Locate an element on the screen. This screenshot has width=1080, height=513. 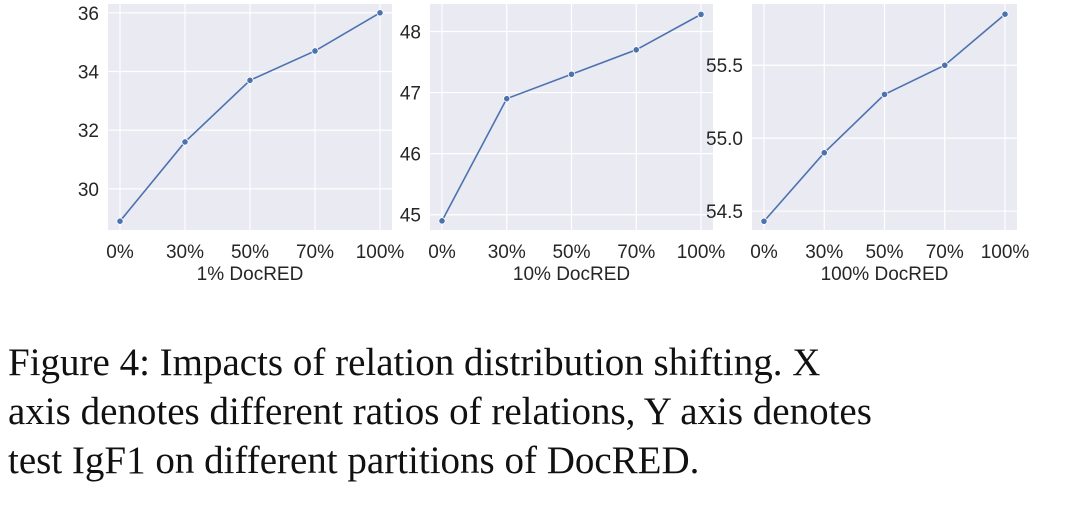
y-tick-label: 34 is located at coordinates (89, 73).